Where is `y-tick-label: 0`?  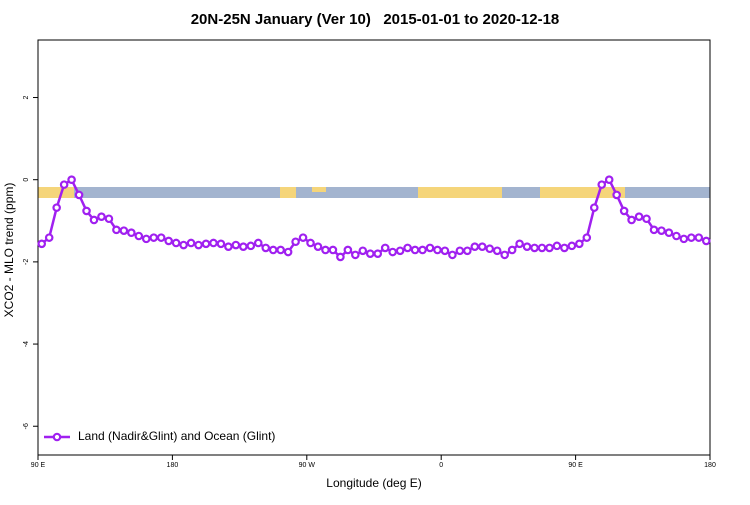 y-tick-label: 0 is located at coordinates (26, 180).